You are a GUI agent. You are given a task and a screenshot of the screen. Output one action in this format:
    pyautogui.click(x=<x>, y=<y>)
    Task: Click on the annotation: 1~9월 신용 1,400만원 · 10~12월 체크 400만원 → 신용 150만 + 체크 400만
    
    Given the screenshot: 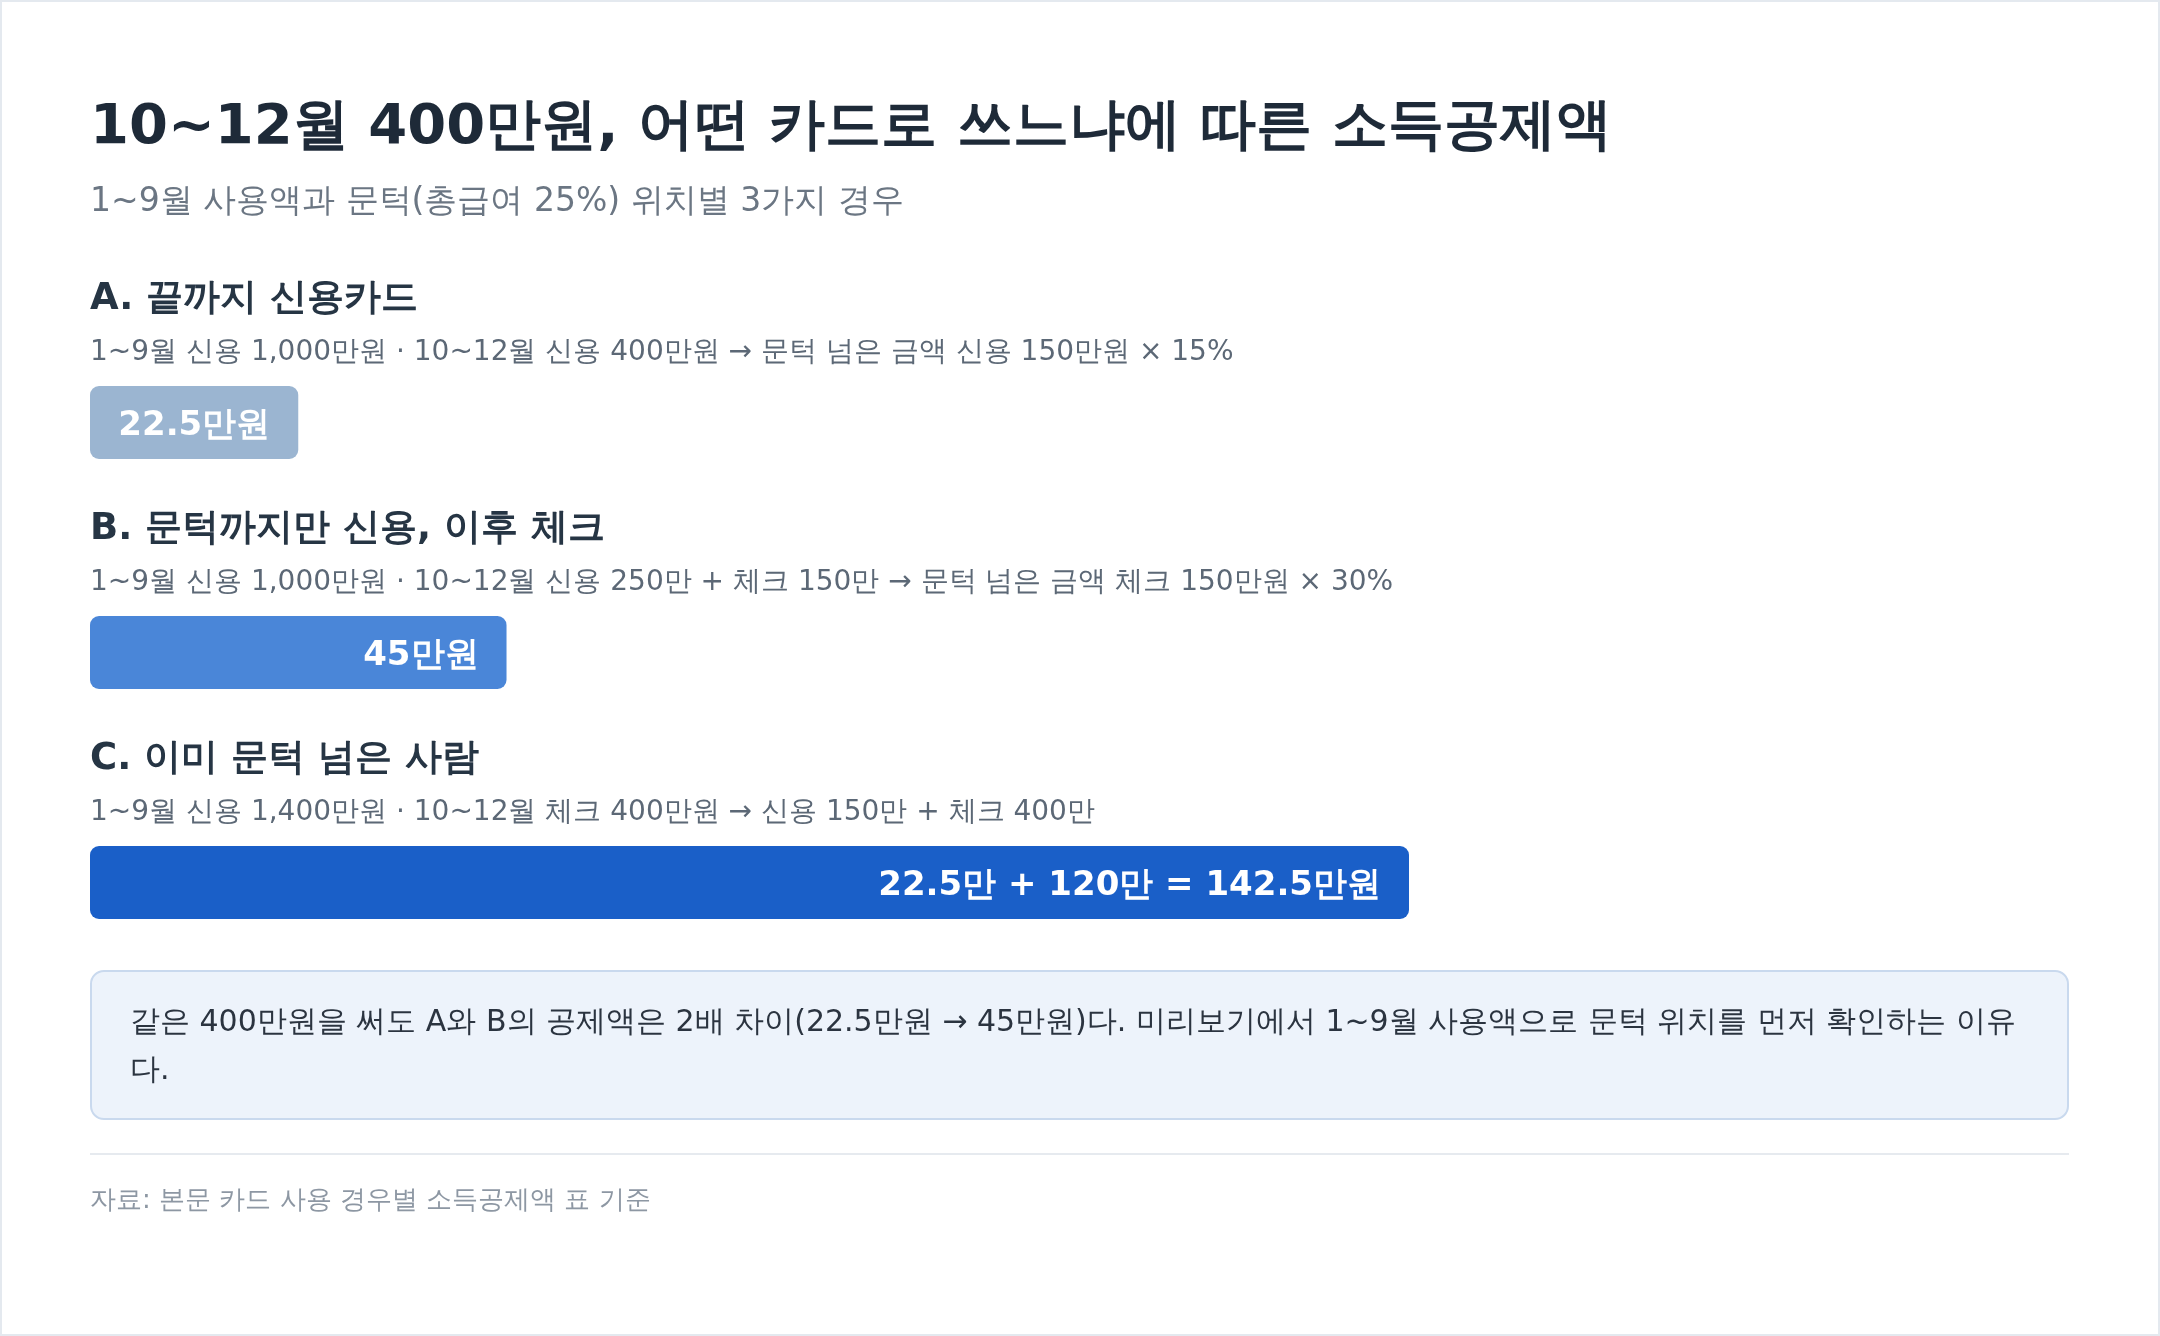 What is the action you would take?
    pyautogui.click(x=592, y=810)
    